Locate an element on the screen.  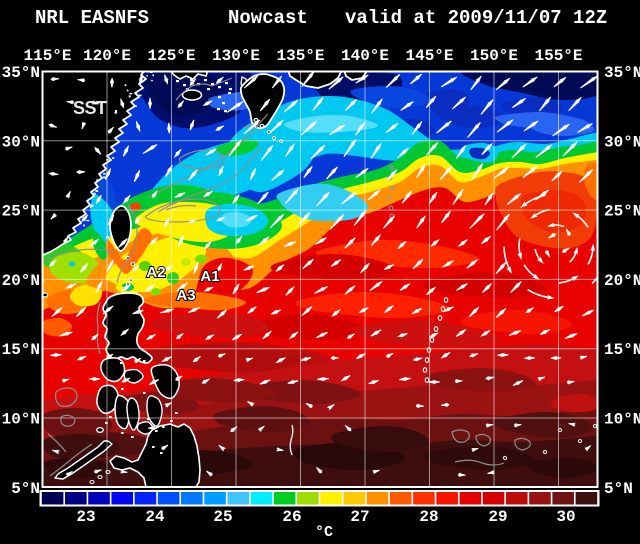
svg-text: 130°E is located at coordinates (236, 56).